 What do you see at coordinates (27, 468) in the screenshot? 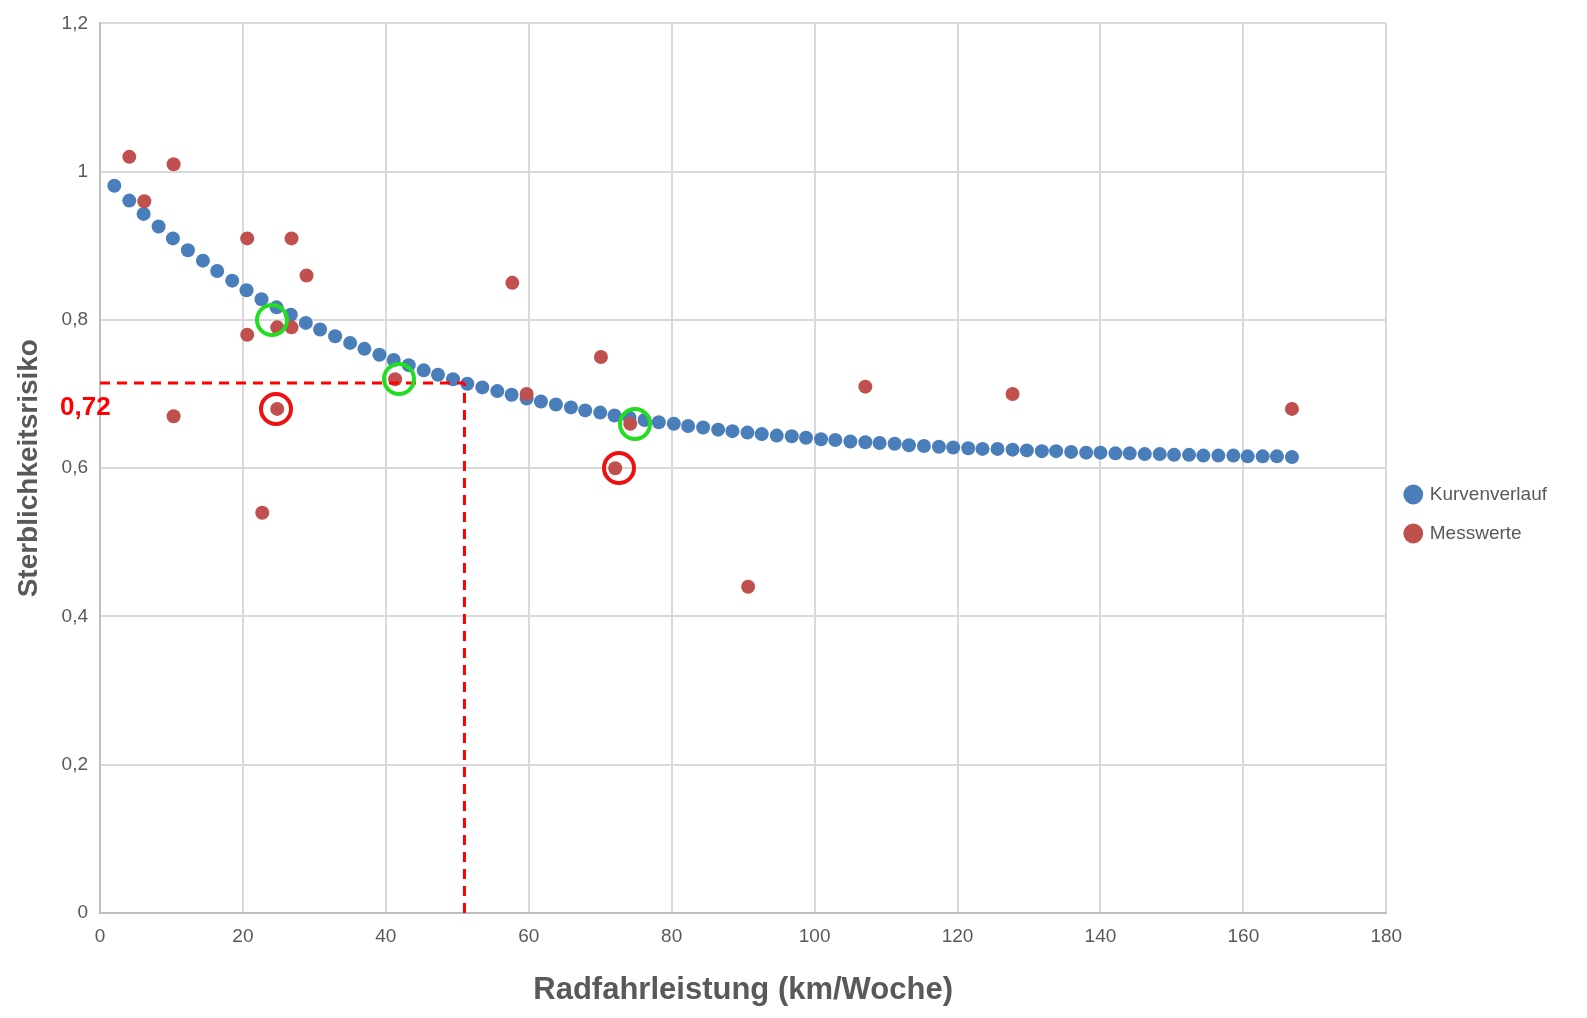
I see `y-axis-title: Sterblichkeitsrisiko` at bounding box center [27, 468].